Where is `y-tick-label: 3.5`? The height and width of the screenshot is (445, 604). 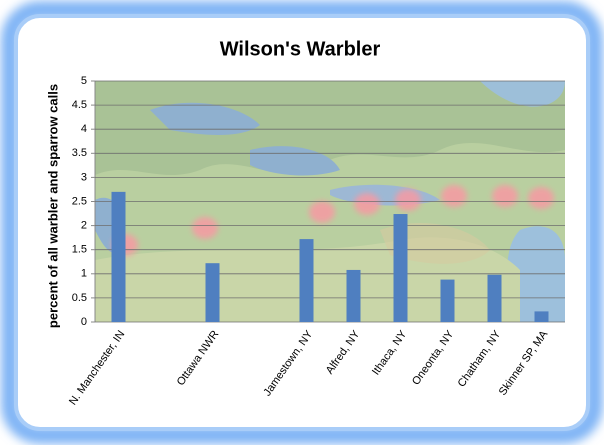
y-tick-label: 3.5 is located at coordinates (79, 153).